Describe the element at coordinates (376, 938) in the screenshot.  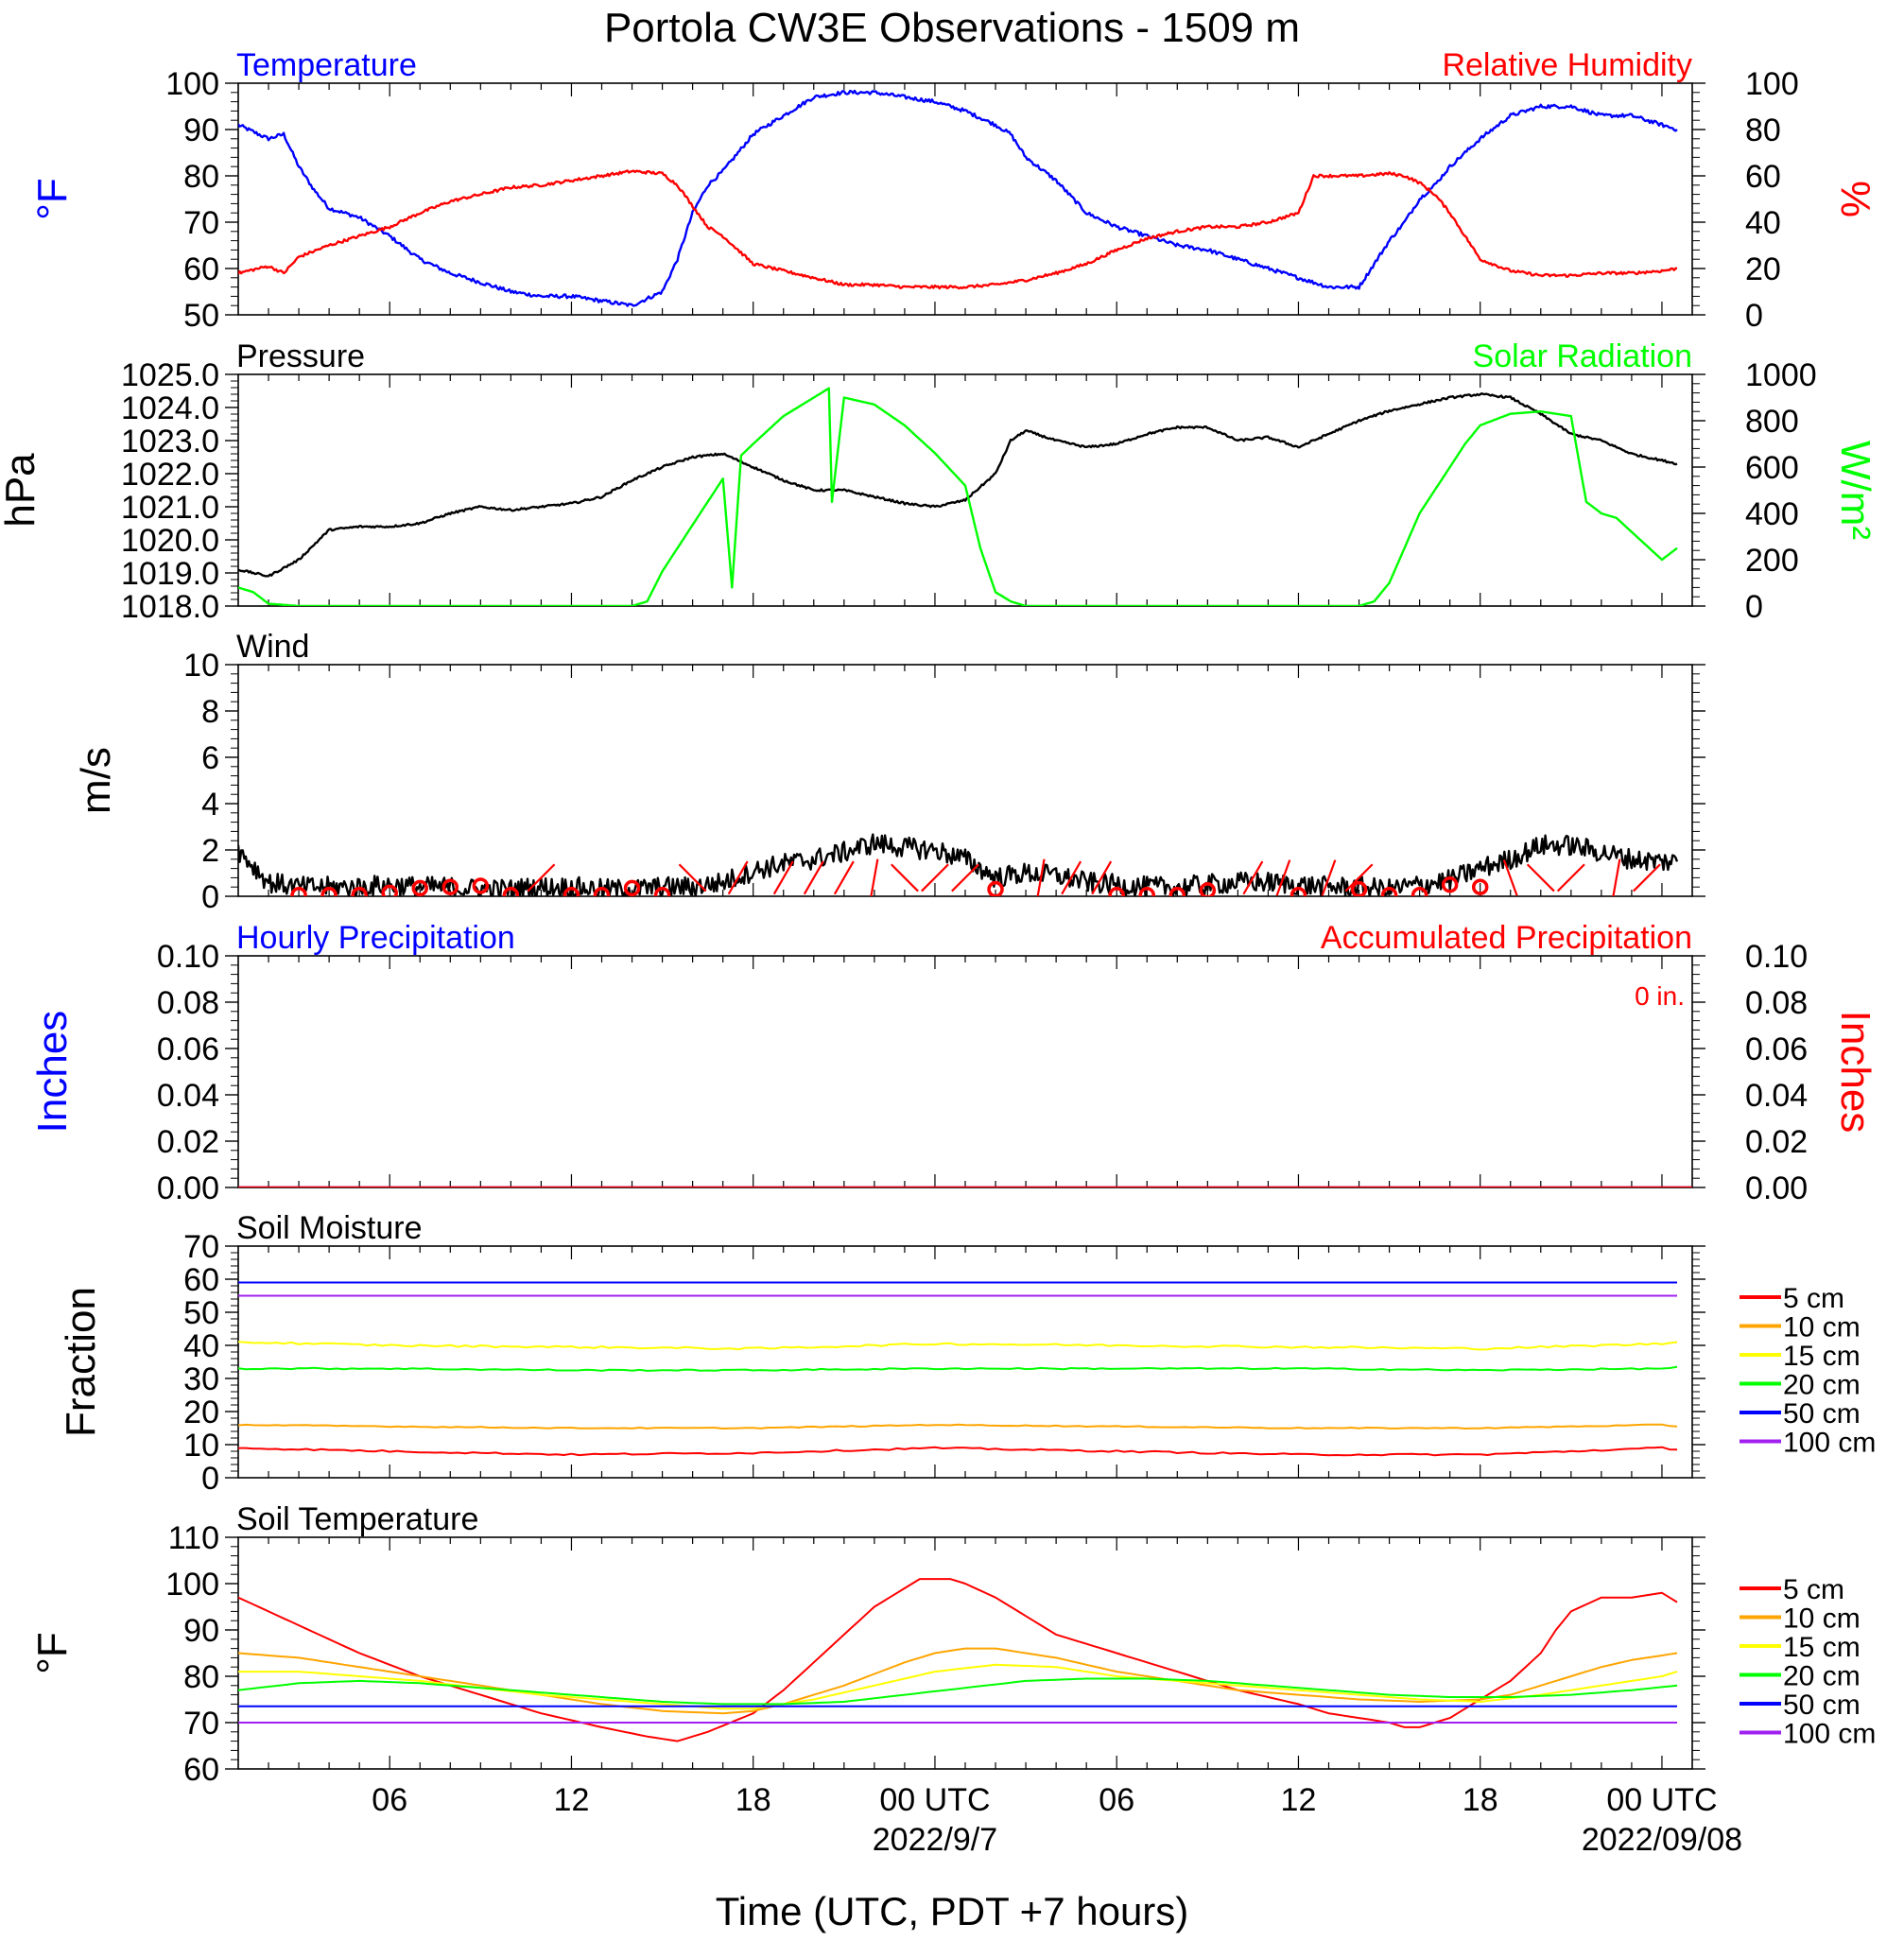
I see `panel-left-title: Hourly Precipitation` at that location.